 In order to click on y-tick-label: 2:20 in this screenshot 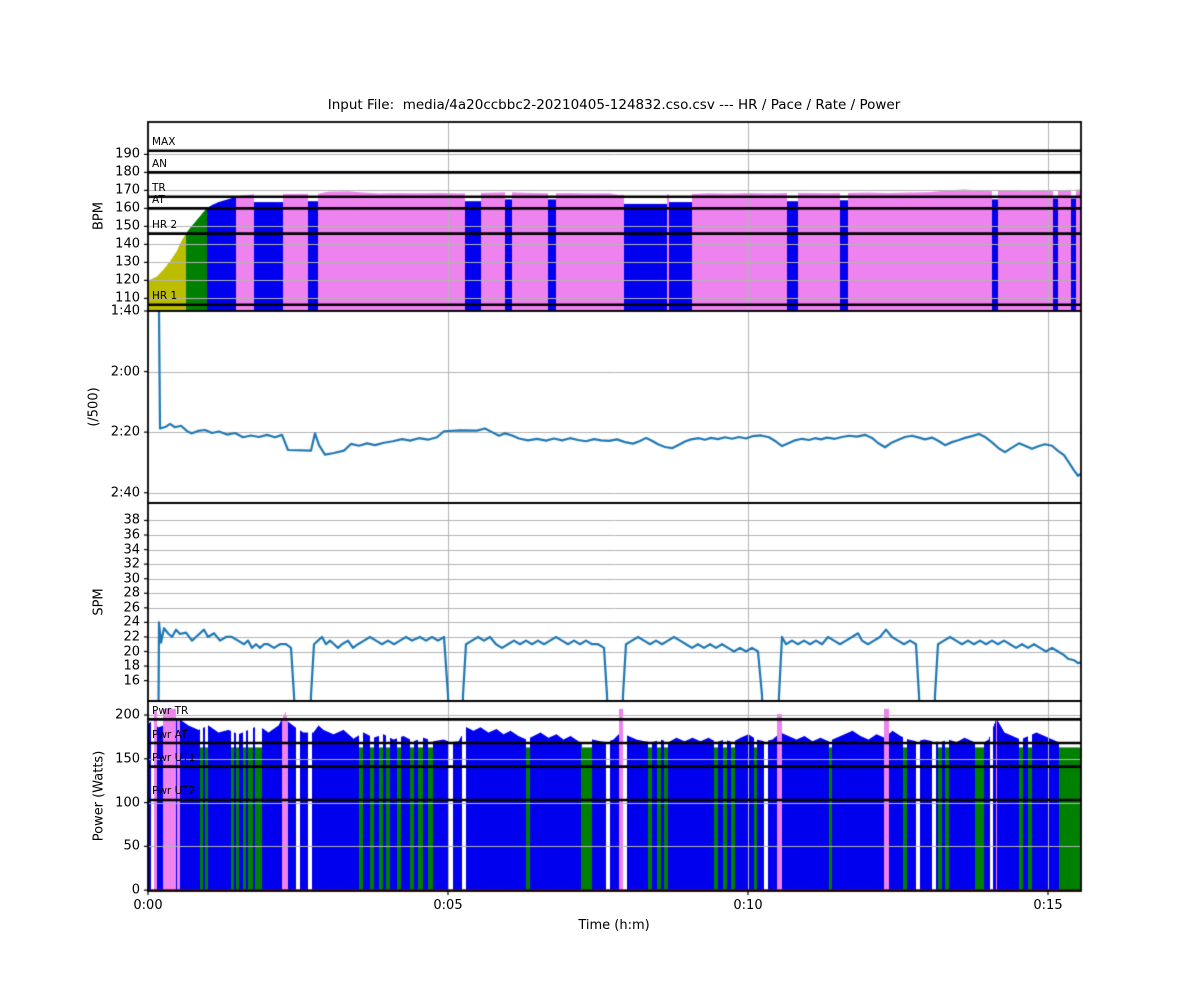, I will do `click(125, 432)`.